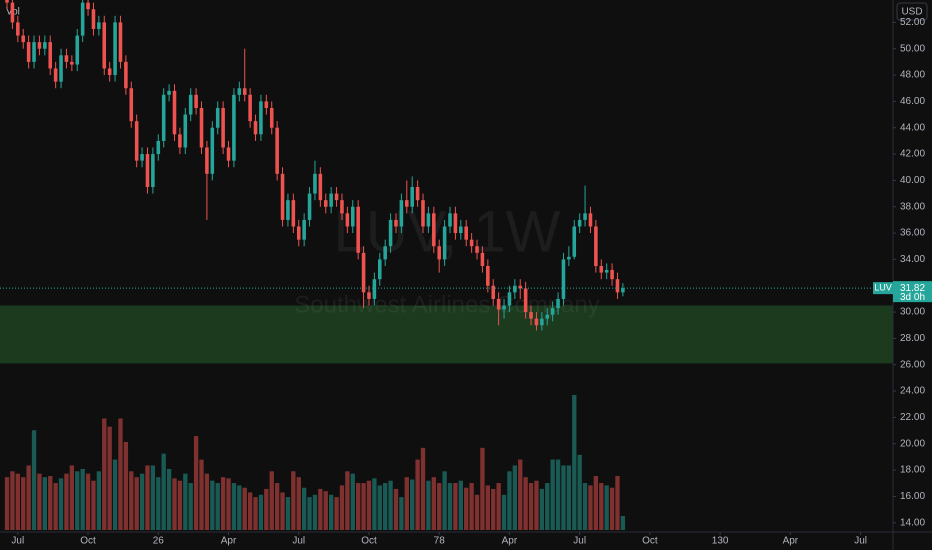  Describe the element at coordinates (912, 364) in the screenshot. I see `y-tick-label: 26.00` at that location.